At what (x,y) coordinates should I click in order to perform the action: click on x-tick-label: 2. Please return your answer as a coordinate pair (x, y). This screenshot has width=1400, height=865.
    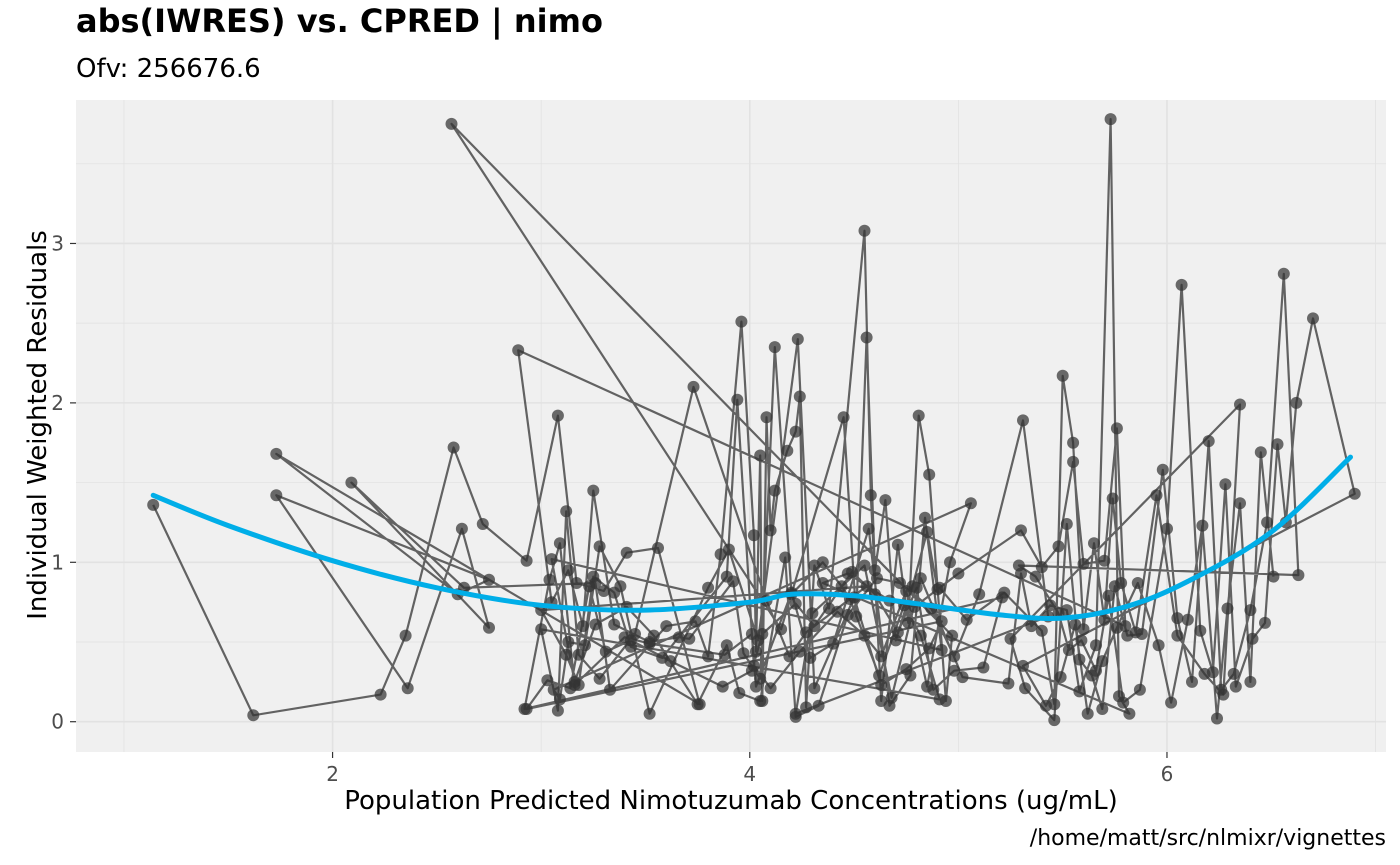
    Looking at the image, I should click on (332, 774).